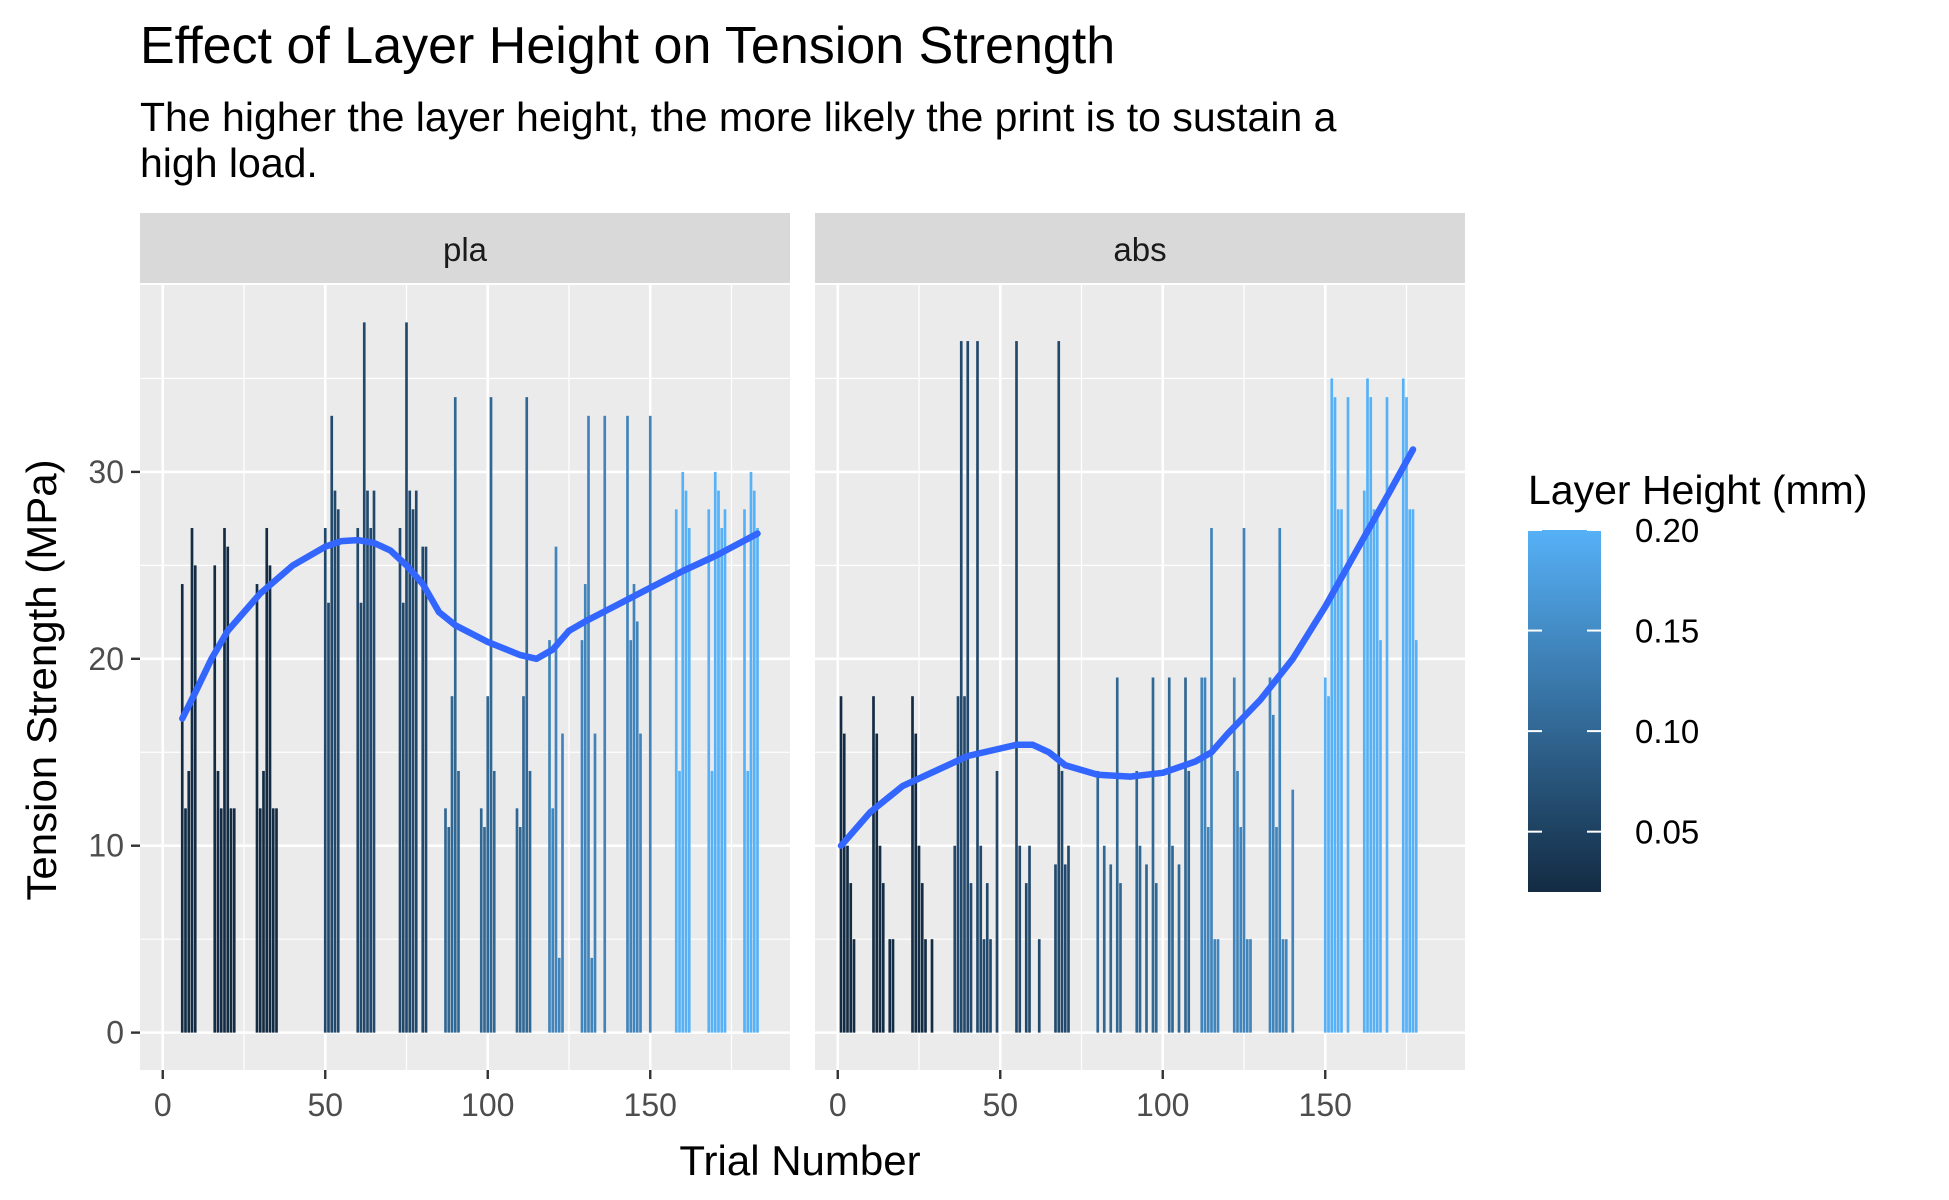 The height and width of the screenshot is (1200, 1949). What do you see at coordinates (1667, 731) in the screenshot?
I see `legend-tick-label: 0.10` at bounding box center [1667, 731].